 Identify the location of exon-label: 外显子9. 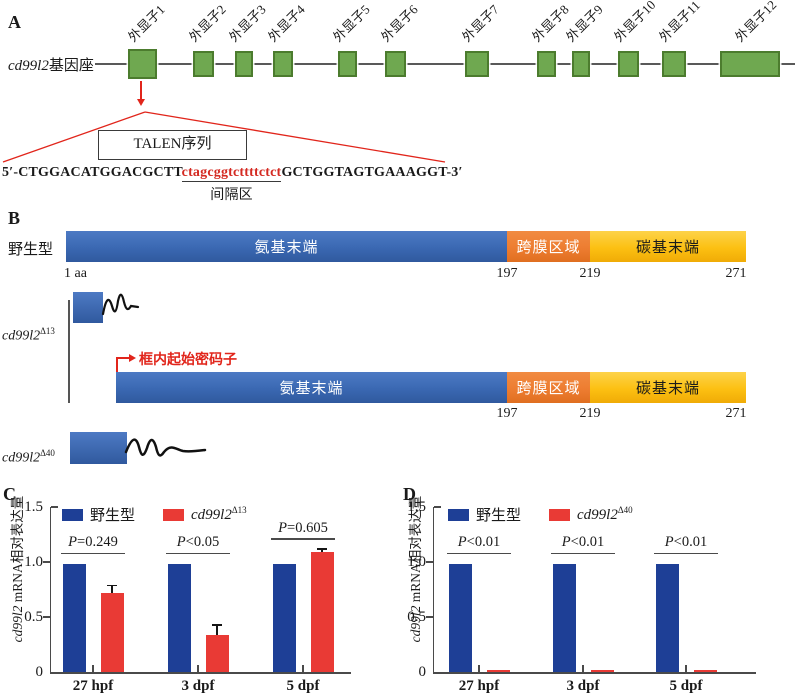
(584, 23).